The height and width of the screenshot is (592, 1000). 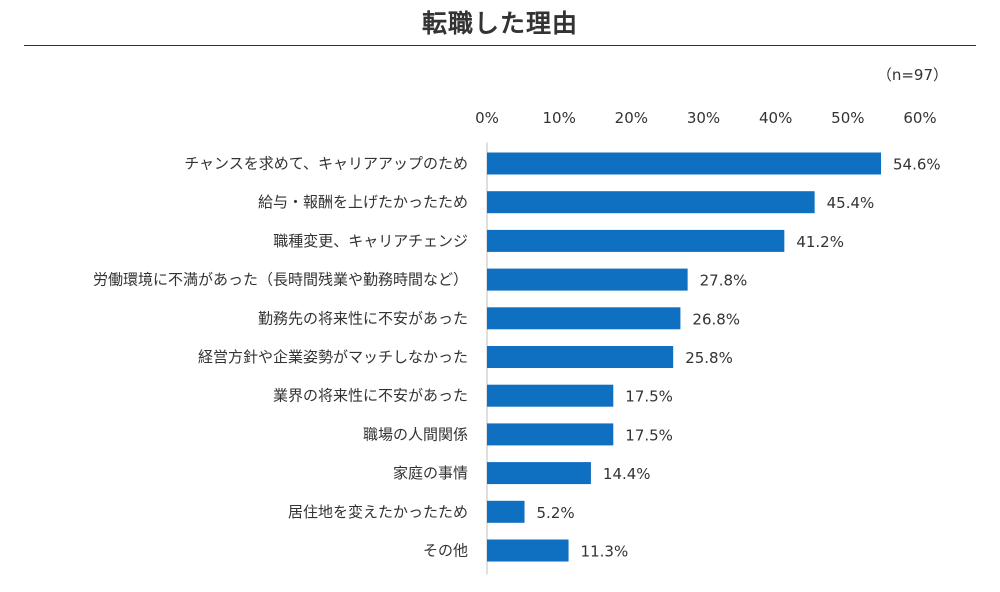 What do you see at coordinates (917, 165) in the screenshot?
I see `value-label: 54.6%` at bounding box center [917, 165].